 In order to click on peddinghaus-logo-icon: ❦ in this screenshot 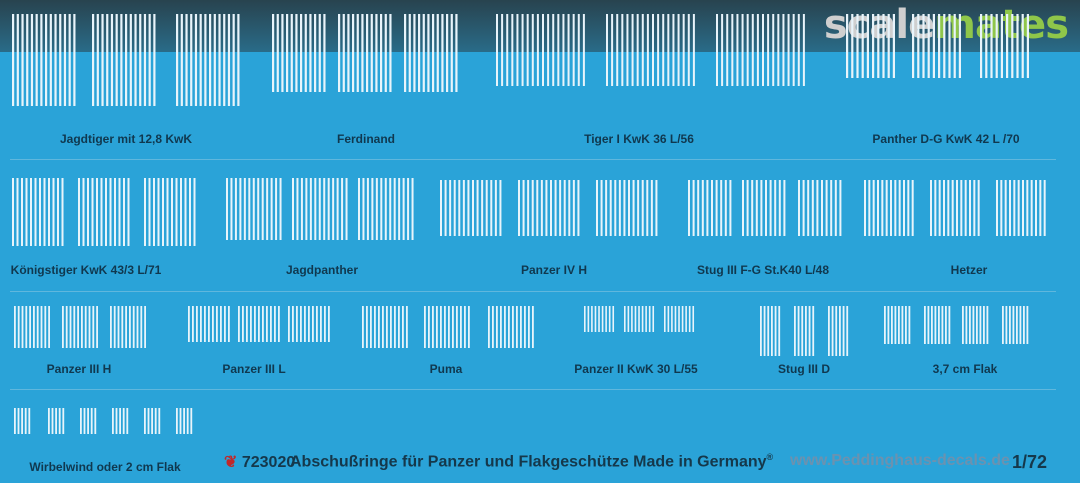, I will do `click(231, 462)`.